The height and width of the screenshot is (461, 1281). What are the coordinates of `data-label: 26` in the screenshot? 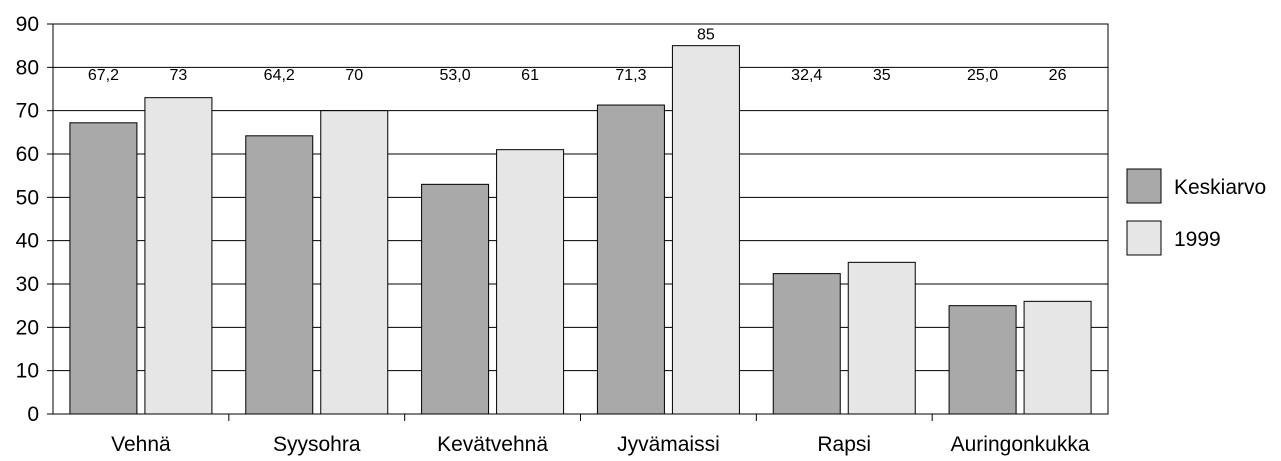 It's located at (1058, 75).